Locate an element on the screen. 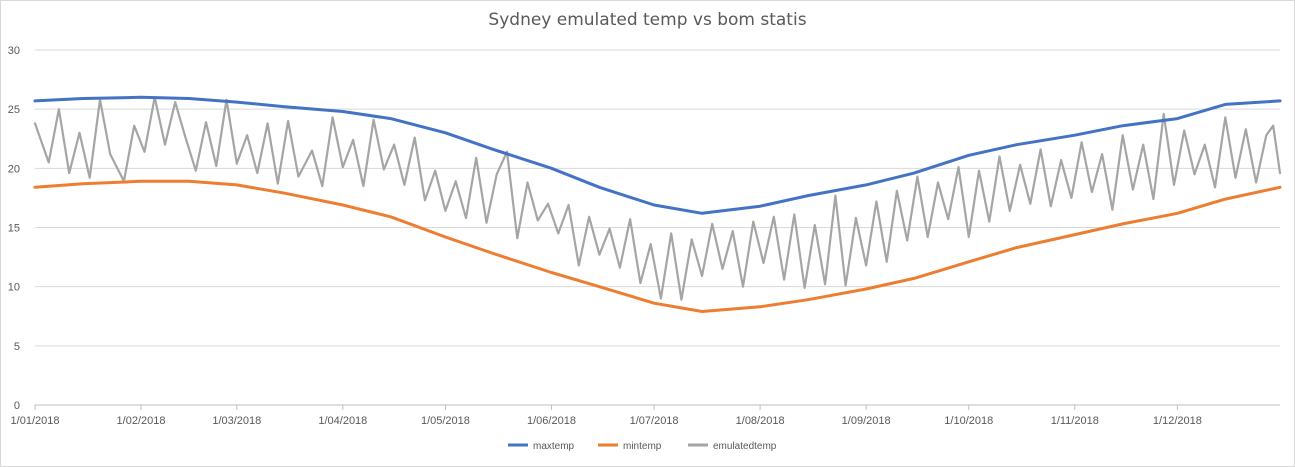  y-tick-label: 15 is located at coordinates (14, 229).